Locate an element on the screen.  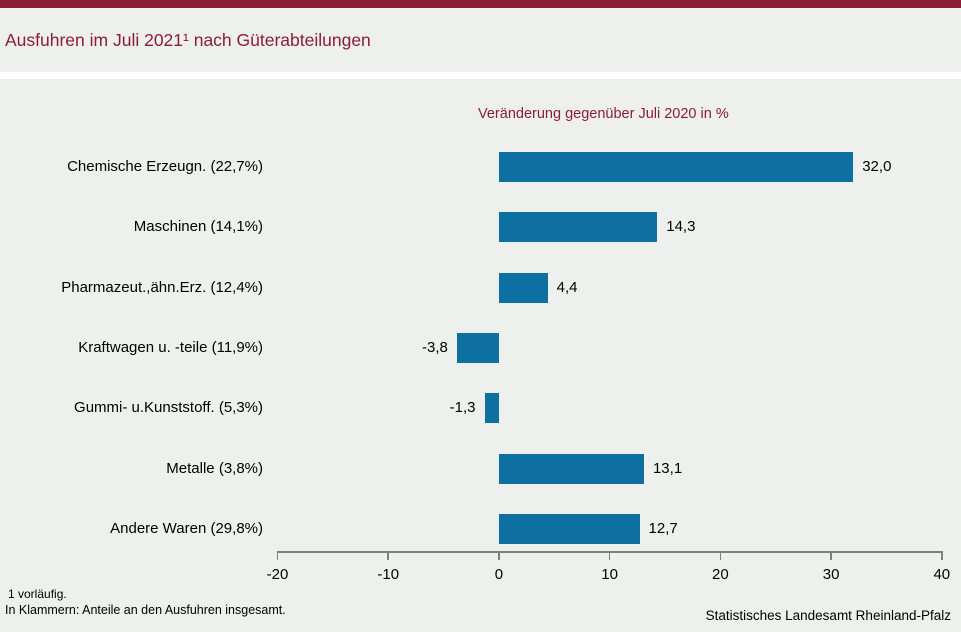
source-label: Statistisches Landesamt Rheinland-Pfalz is located at coordinates (828, 615).